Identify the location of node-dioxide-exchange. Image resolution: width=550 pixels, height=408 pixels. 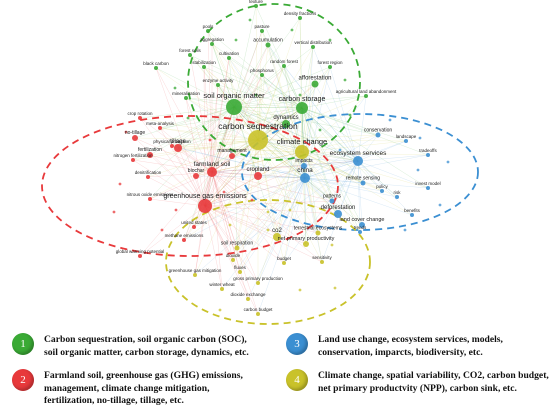
(248, 299).